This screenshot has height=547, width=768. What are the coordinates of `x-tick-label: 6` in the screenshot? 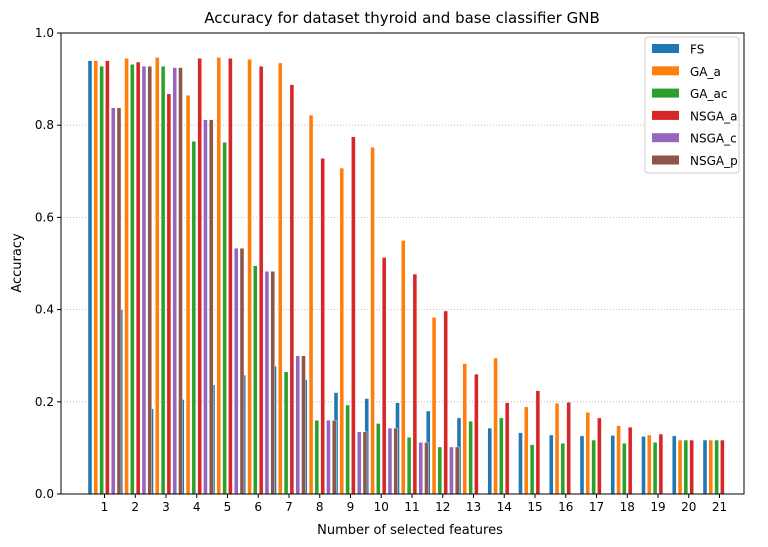 It's located at (258, 507).